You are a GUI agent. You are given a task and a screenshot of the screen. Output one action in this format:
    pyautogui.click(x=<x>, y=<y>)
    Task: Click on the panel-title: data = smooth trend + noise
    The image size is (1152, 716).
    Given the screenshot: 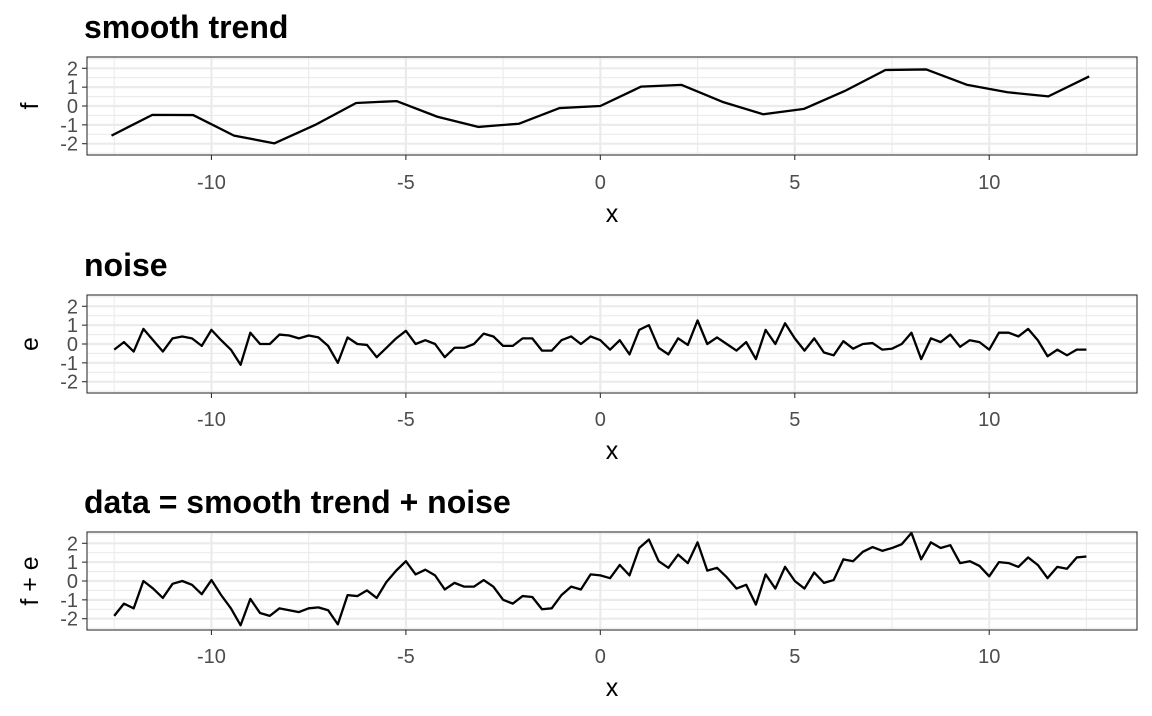 What is the action you would take?
    pyautogui.click(x=297, y=502)
    